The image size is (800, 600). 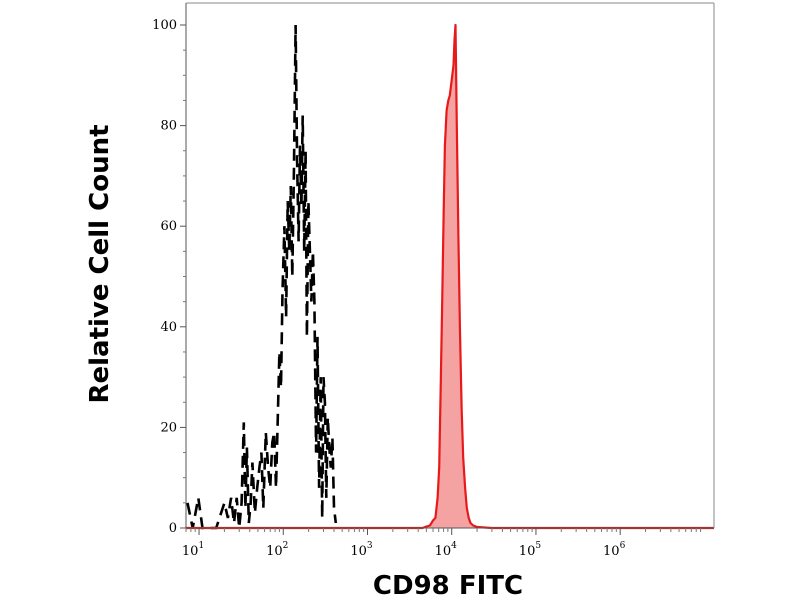 I want to click on y-axis-title: Relative Cell Count, so click(x=100, y=263).